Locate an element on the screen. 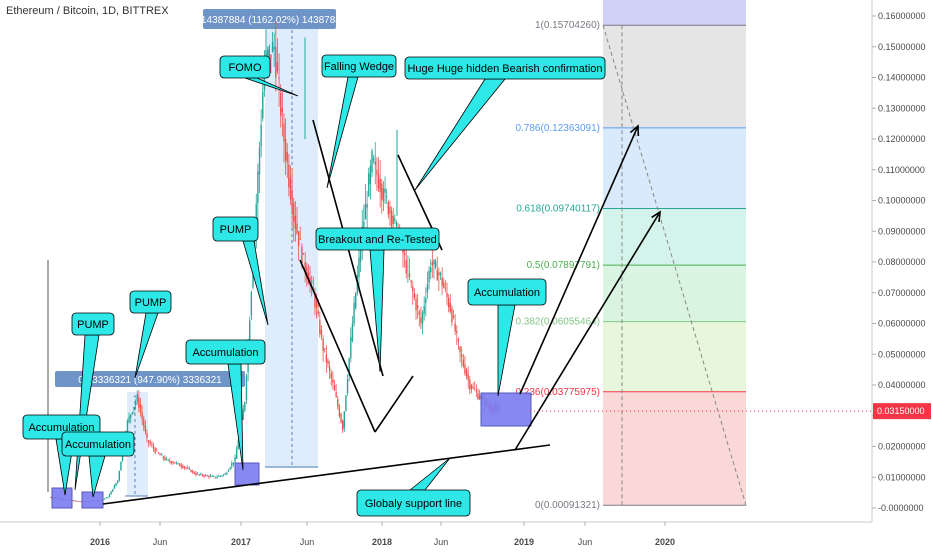 This screenshot has height=555, width=932. fib-zone is located at coordinates (674, 448).